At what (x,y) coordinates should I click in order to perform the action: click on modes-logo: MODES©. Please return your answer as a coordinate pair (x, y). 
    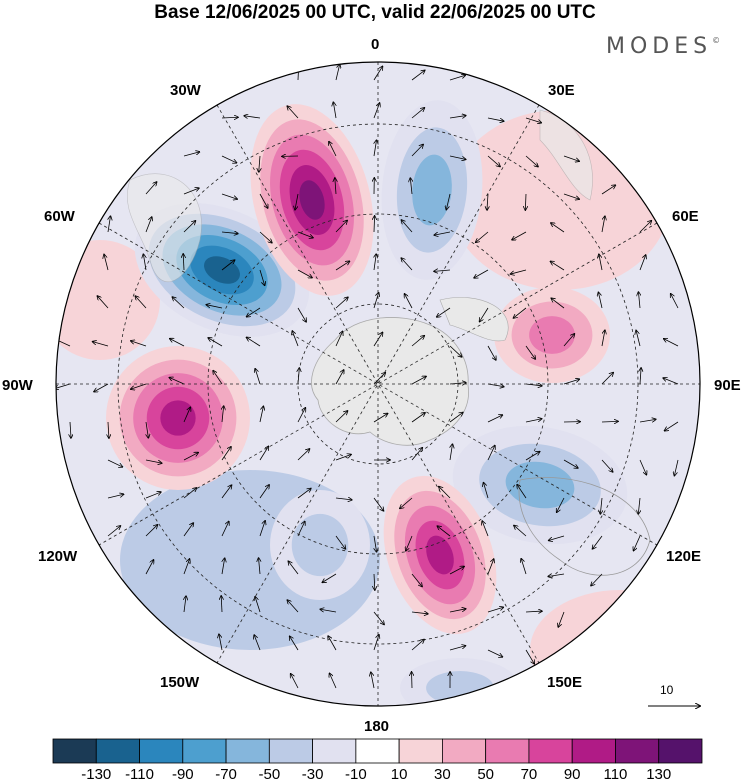
    Looking at the image, I should click on (663, 46).